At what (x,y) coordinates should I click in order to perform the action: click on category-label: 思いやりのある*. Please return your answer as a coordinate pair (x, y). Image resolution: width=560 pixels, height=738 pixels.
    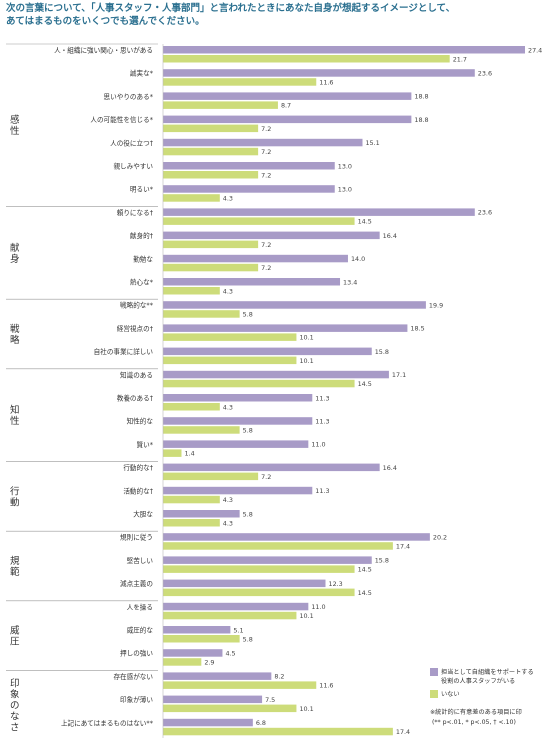
    Looking at the image, I should click on (129, 97).